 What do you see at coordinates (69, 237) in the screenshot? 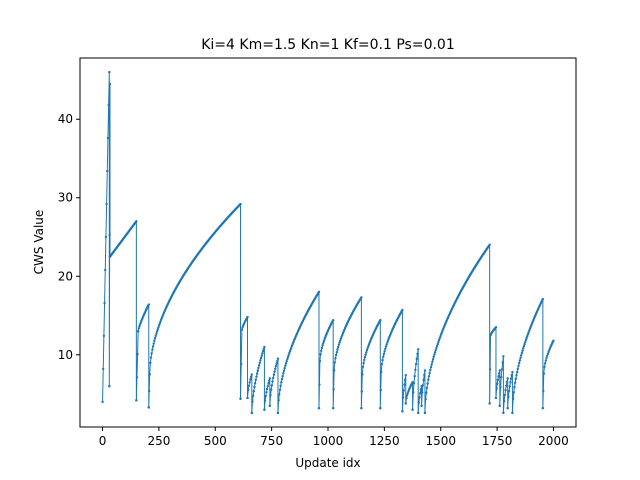
I see `y-axis-ticks: 10 20 30 40` at bounding box center [69, 237].